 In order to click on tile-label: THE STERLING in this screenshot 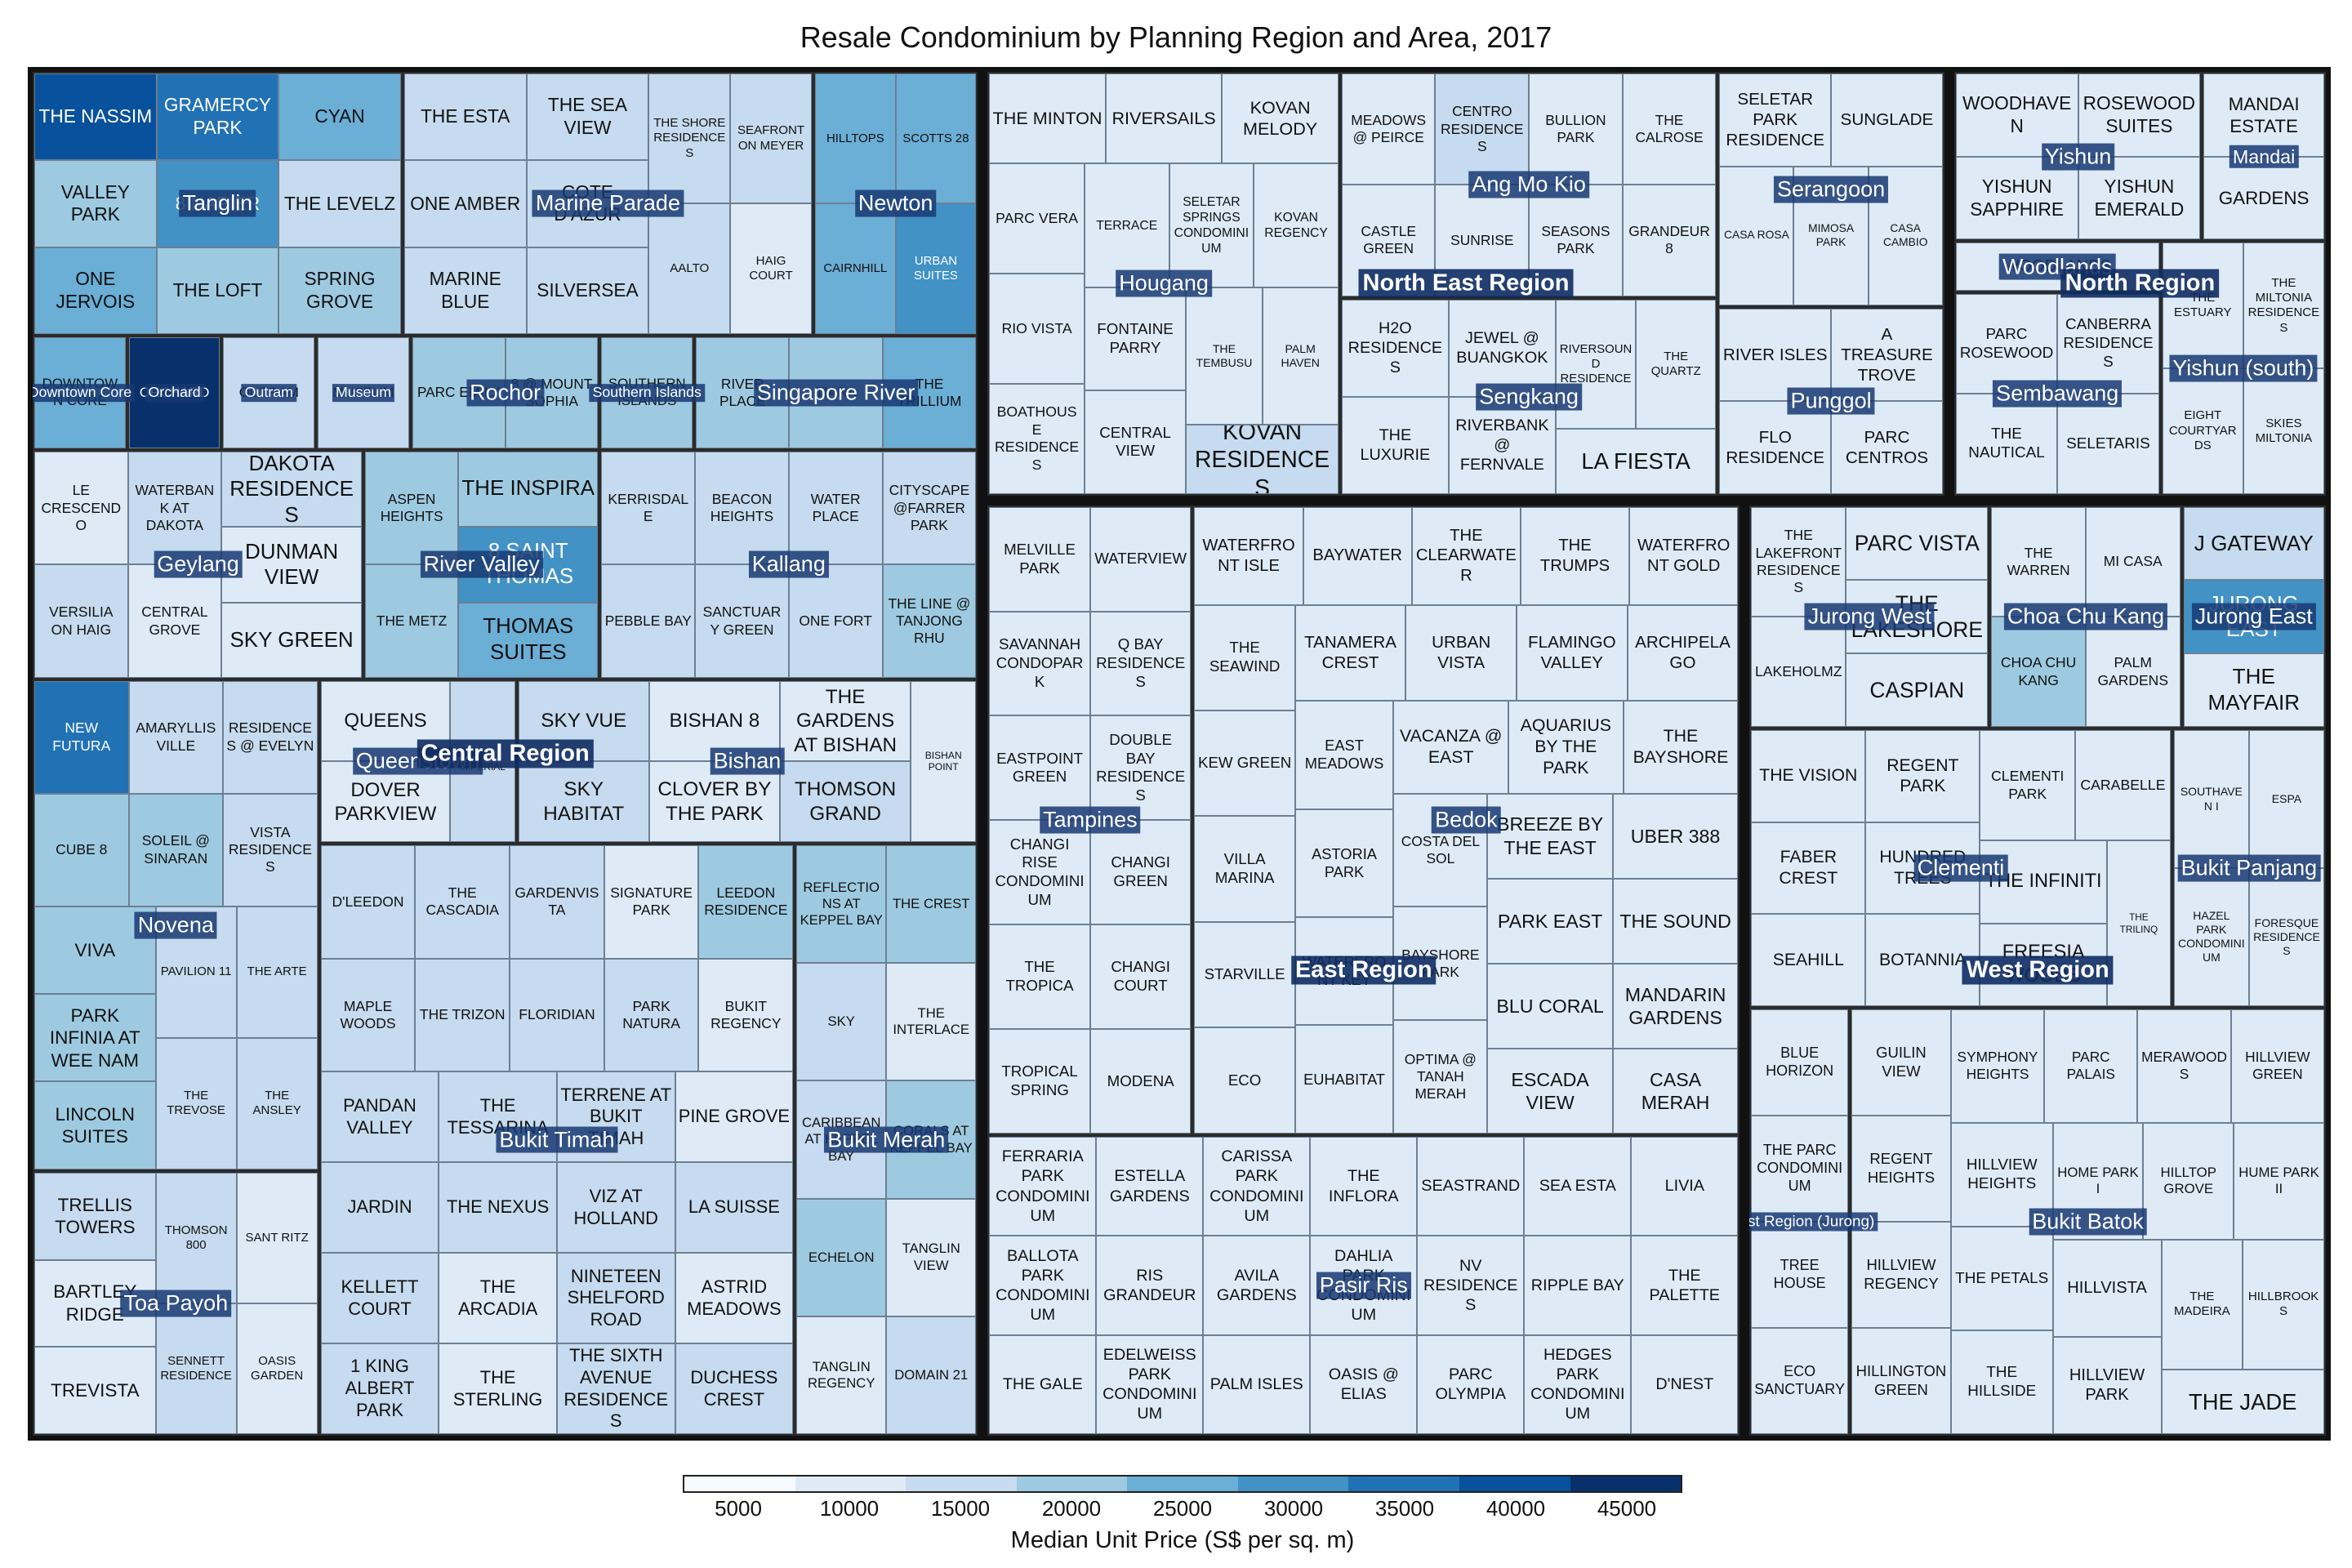, I will do `click(497, 1388)`.